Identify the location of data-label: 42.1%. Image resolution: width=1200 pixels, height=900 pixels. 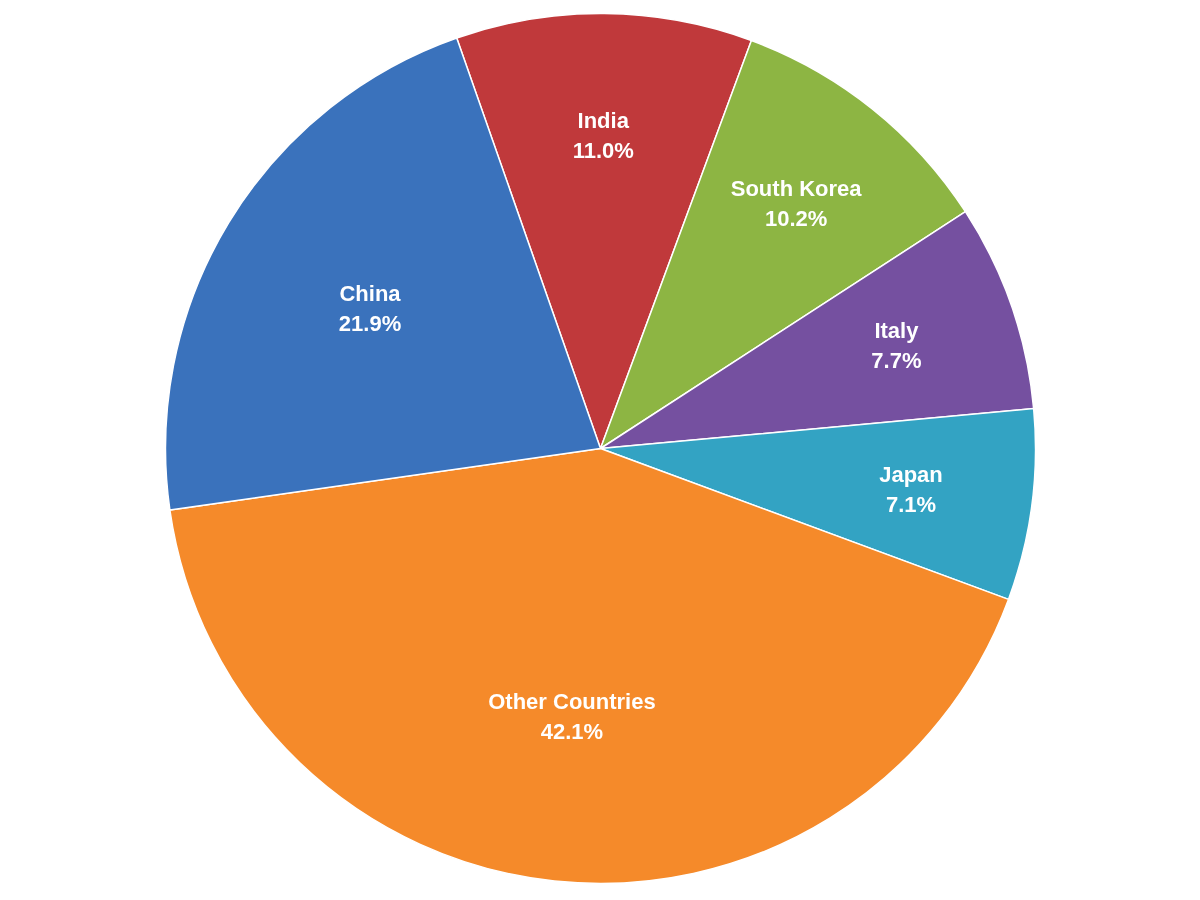
(572, 732).